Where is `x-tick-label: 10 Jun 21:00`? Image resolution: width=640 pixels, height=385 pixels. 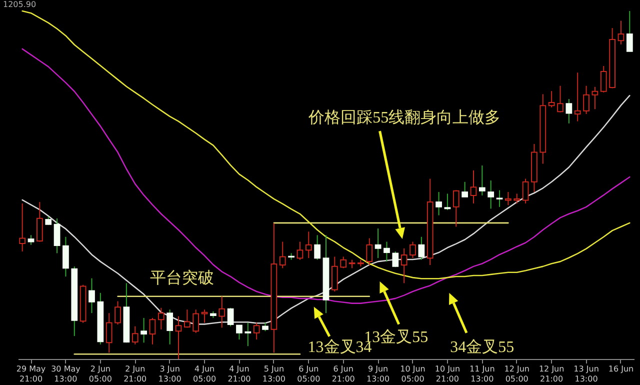
x-tick-label: 10 Jun 21:00 is located at coordinates (447, 374).